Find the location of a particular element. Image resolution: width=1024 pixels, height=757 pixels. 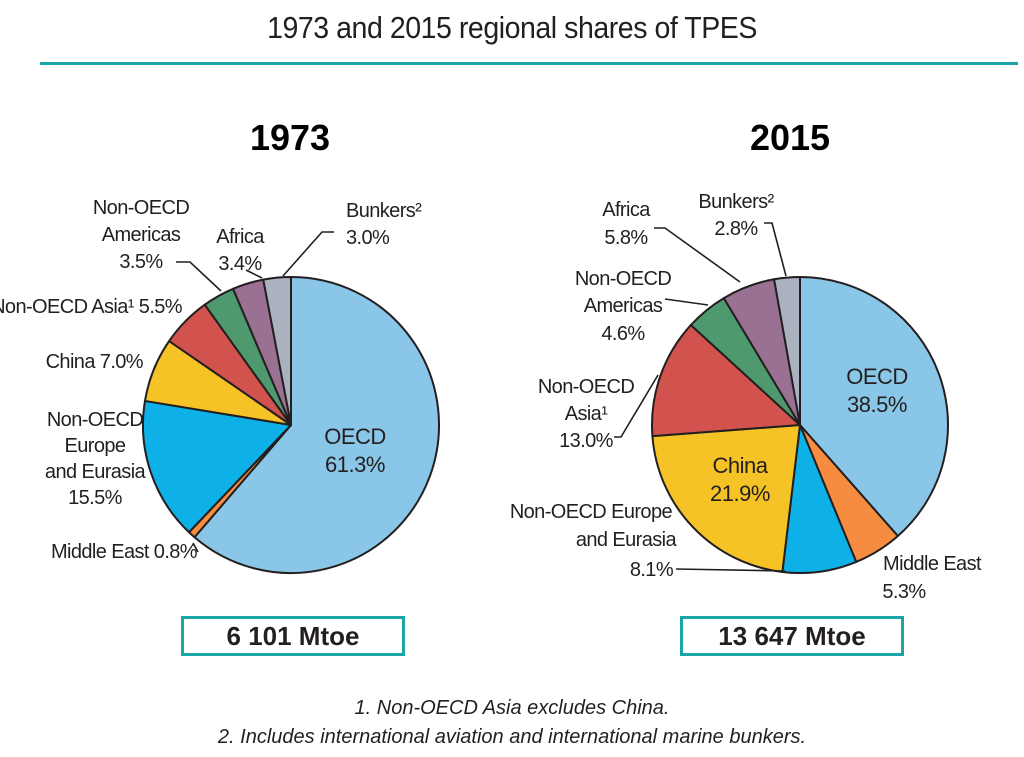

label-2015-europe-3: 8.1% is located at coordinates (652, 570).